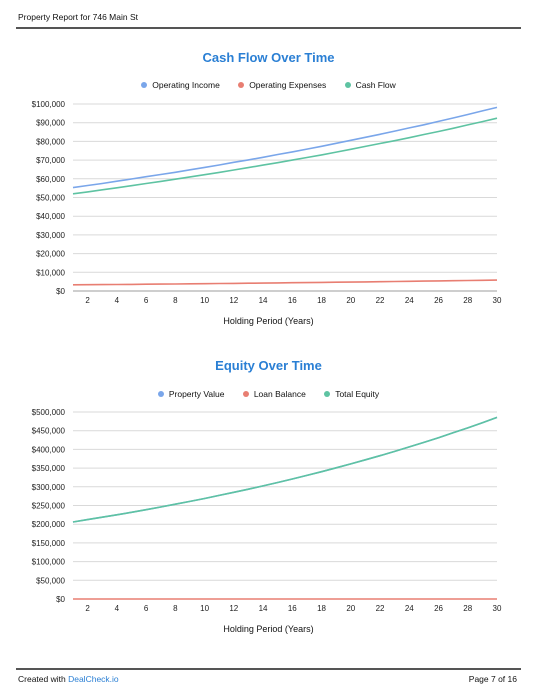 The width and height of the screenshot is (537, 699). What do you see at coordinates (49, 412) in the screenshot?
I see `y-tick-label: $500,000` at bounding box center [49, 412].